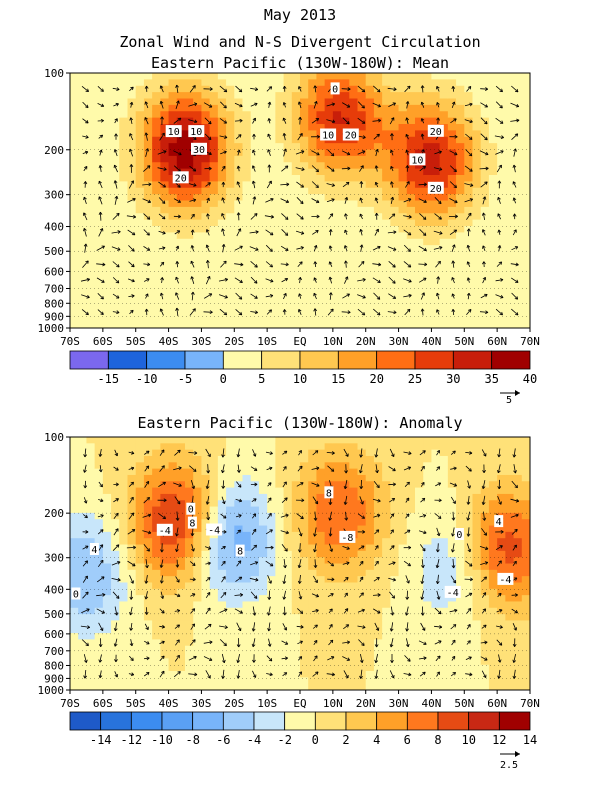 This screenshot has height=800, width=600. Describe the element at coordinates (54, 150) in the screenshot. I see `y-tick-label: 200` at that location.